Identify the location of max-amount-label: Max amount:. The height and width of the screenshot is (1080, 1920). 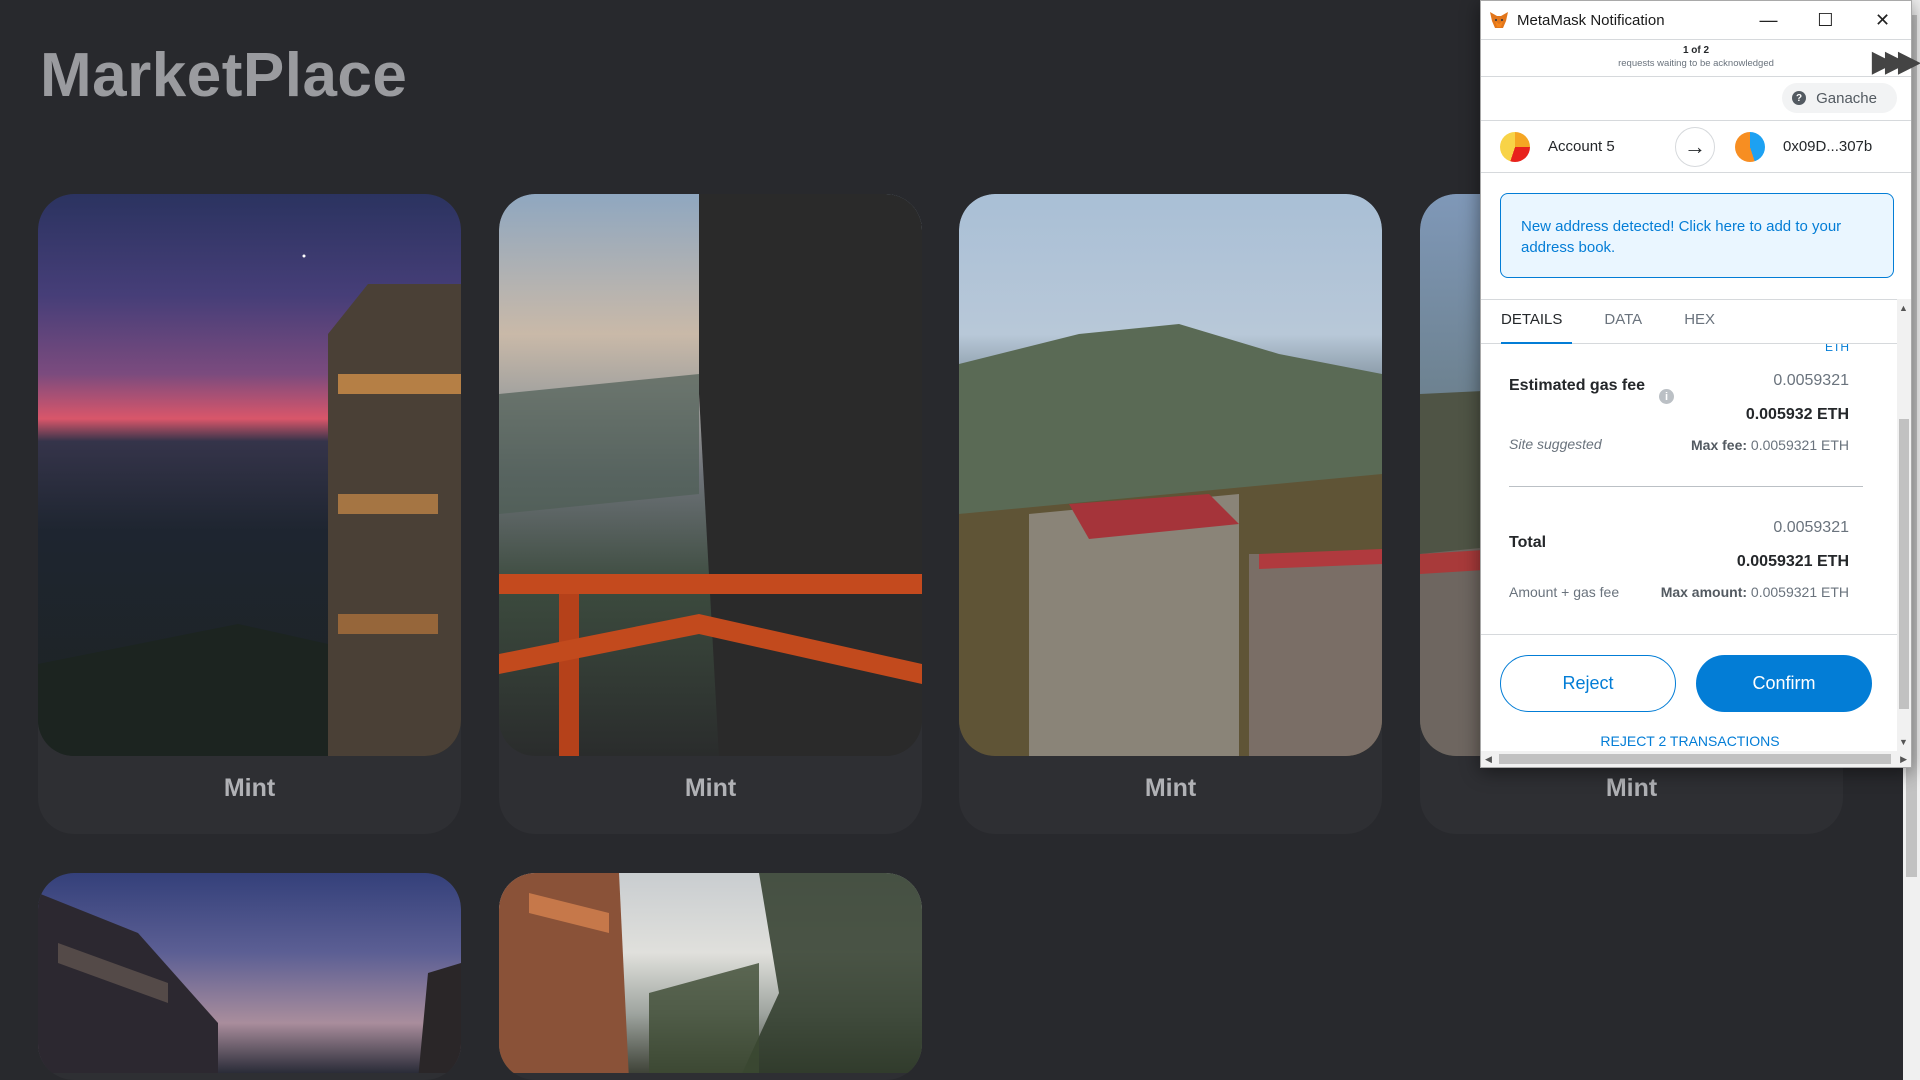
(1704, 592).